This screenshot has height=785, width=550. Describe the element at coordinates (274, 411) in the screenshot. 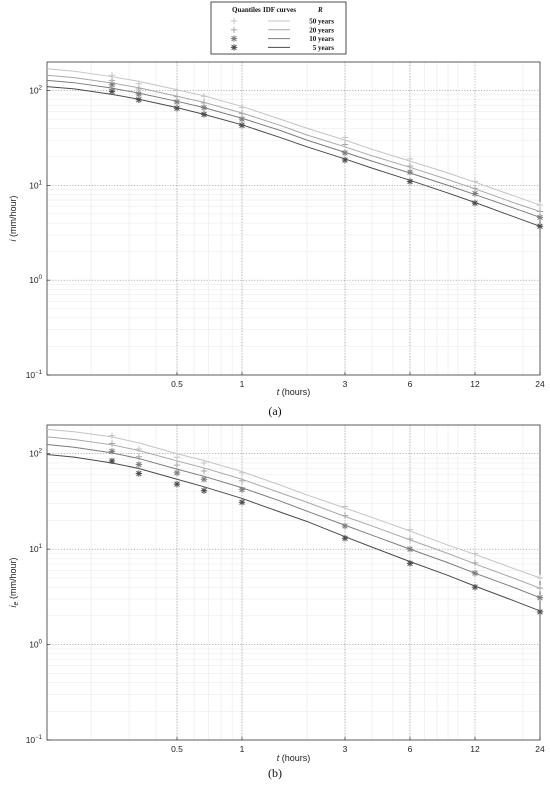

I see `panel-a-label: (a)` at that location.